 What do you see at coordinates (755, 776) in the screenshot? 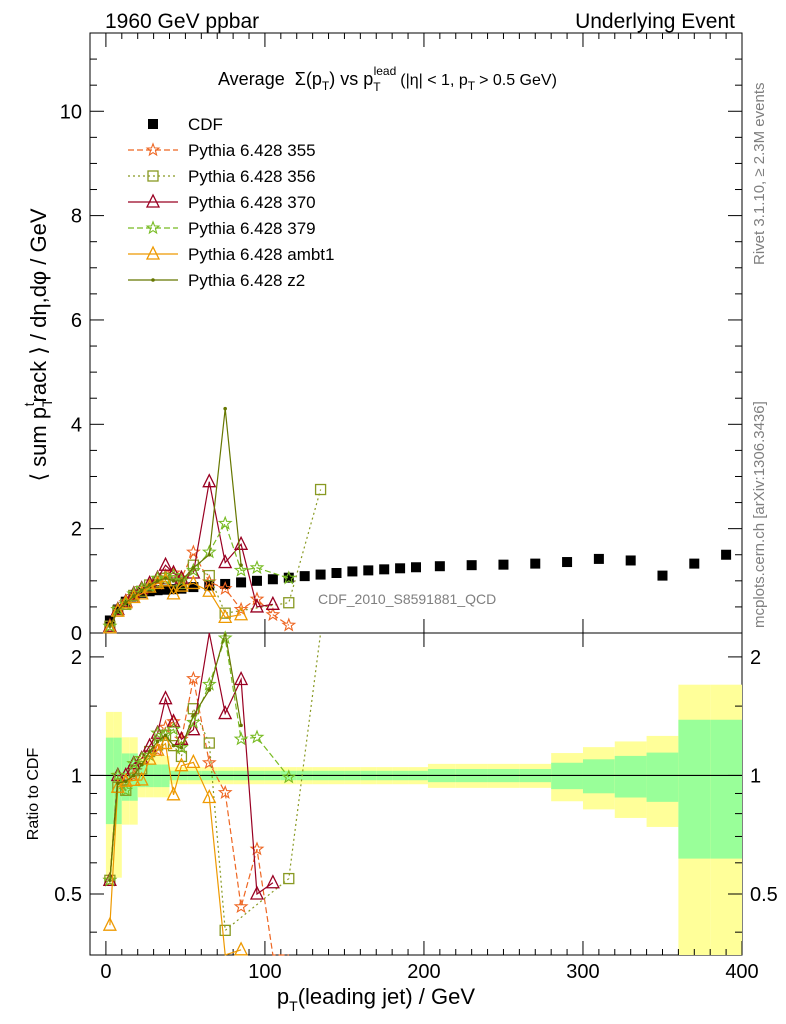
I see `ratio-tick-label-right: 1` at bounding box center [755, 776].